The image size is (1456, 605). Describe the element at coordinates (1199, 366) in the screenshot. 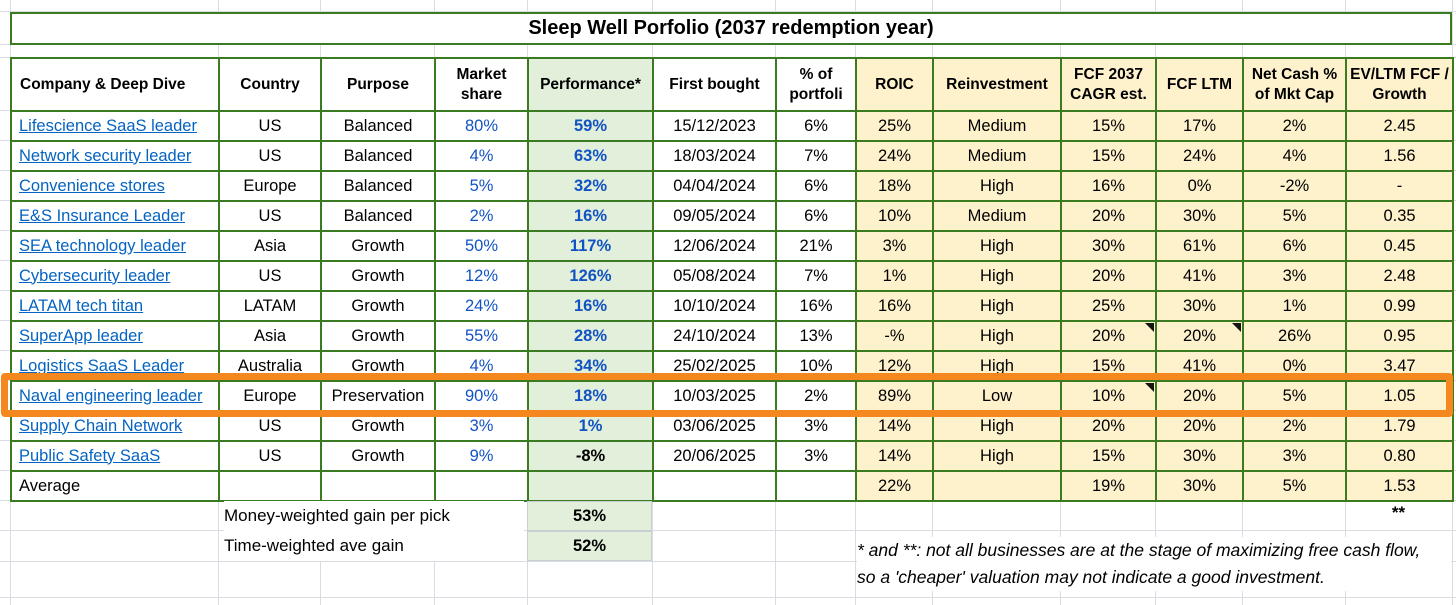

I see `cell-fcf-ltm: 41%` at that location.